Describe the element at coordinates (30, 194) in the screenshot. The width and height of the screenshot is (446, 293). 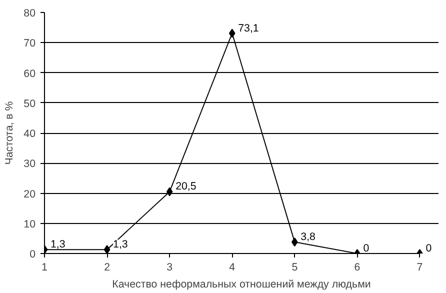
I see `y-tick-label: 20` at that location.